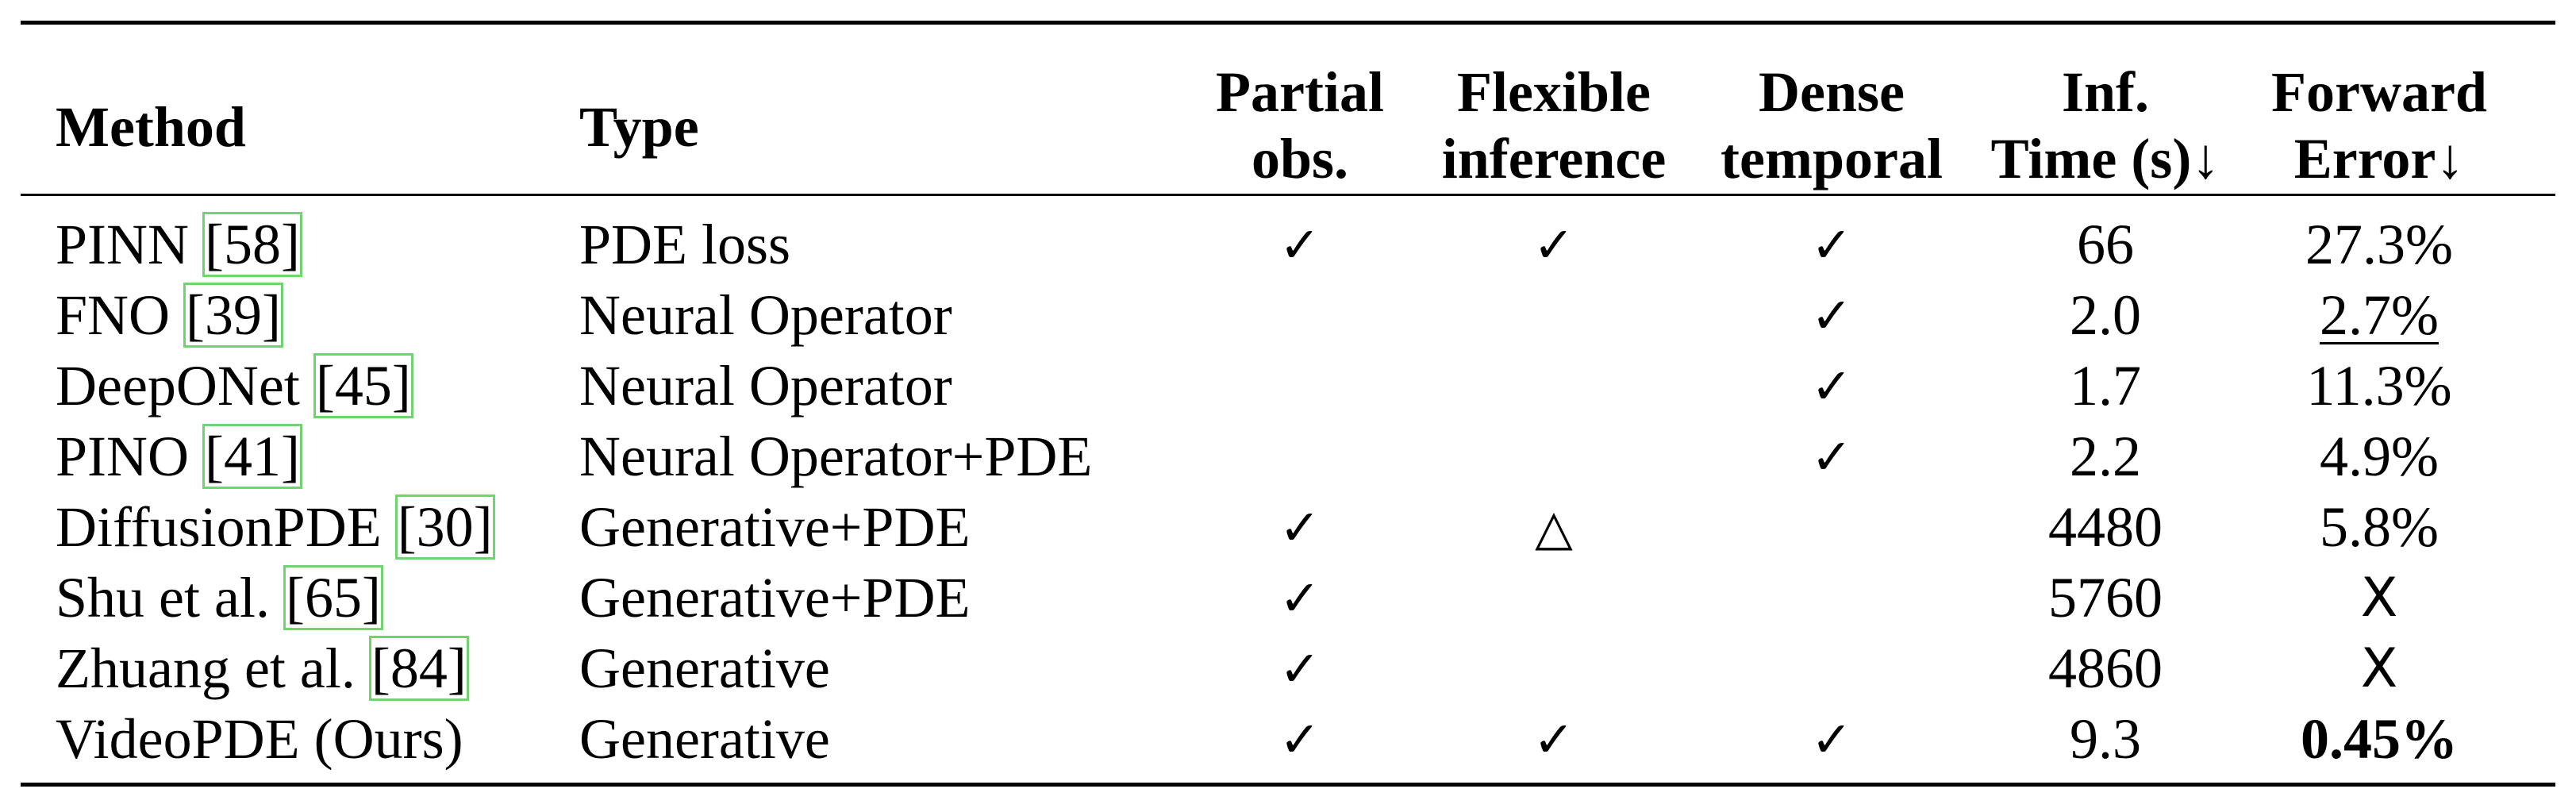 Image resolution: width=2576 pixels, height=808 pixels. What do you see at coordinates (444, 527) in the screenshot?
I see `citation-link: [30]` at bounding box center [444, 527].